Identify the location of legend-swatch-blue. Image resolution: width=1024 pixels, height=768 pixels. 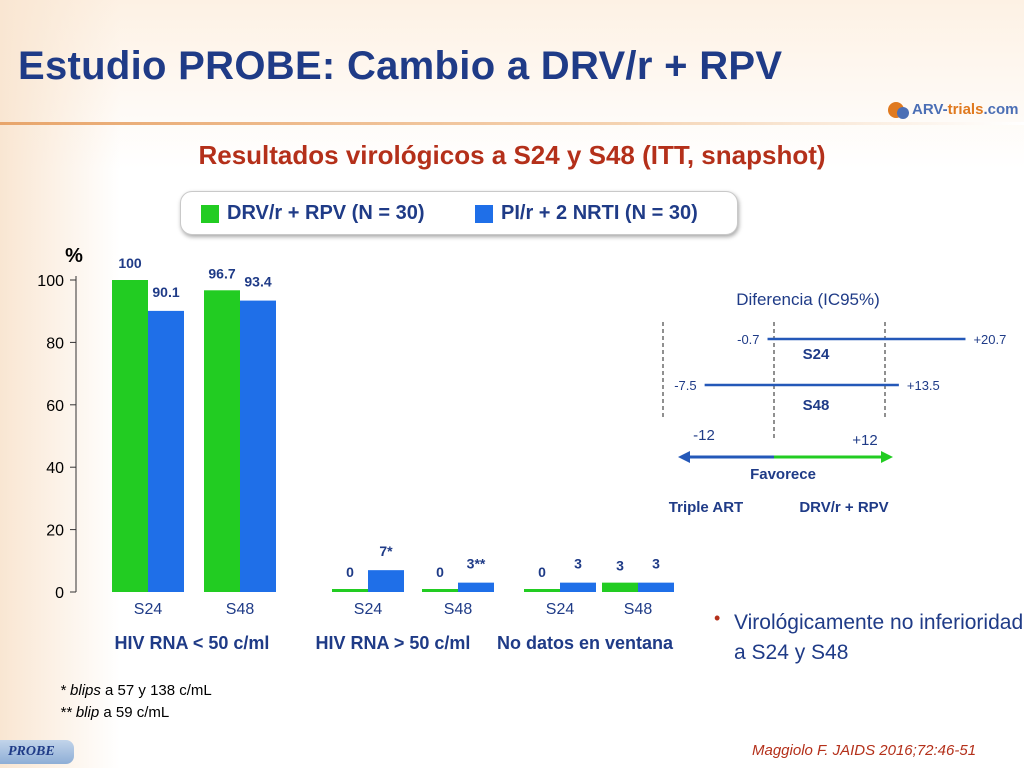
(484, 214).